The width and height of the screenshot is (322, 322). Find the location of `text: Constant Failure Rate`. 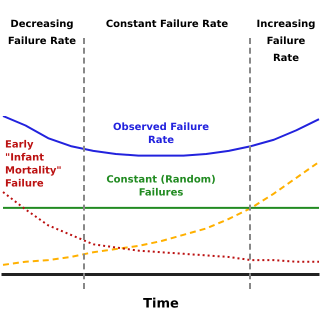

text: Constant Failure Rate is located at coordinates (167, 25).